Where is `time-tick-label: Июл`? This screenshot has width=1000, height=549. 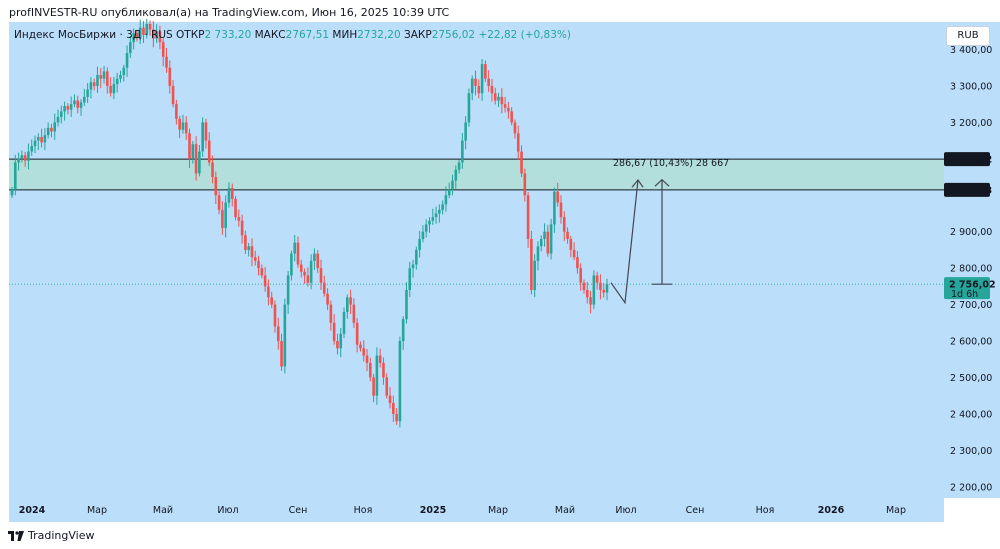 time-tick-label: Июл is located at coordinates (625, 510).